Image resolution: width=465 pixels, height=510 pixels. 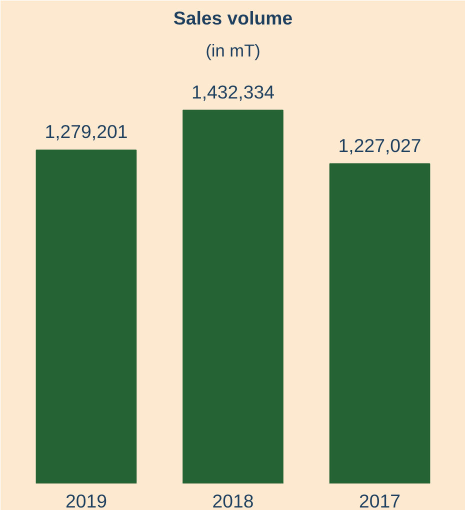 What do you see at coordinates (233, 91) in the screenshot?
I see `data-label: 1,432,334` at bounding box center [233, 91].